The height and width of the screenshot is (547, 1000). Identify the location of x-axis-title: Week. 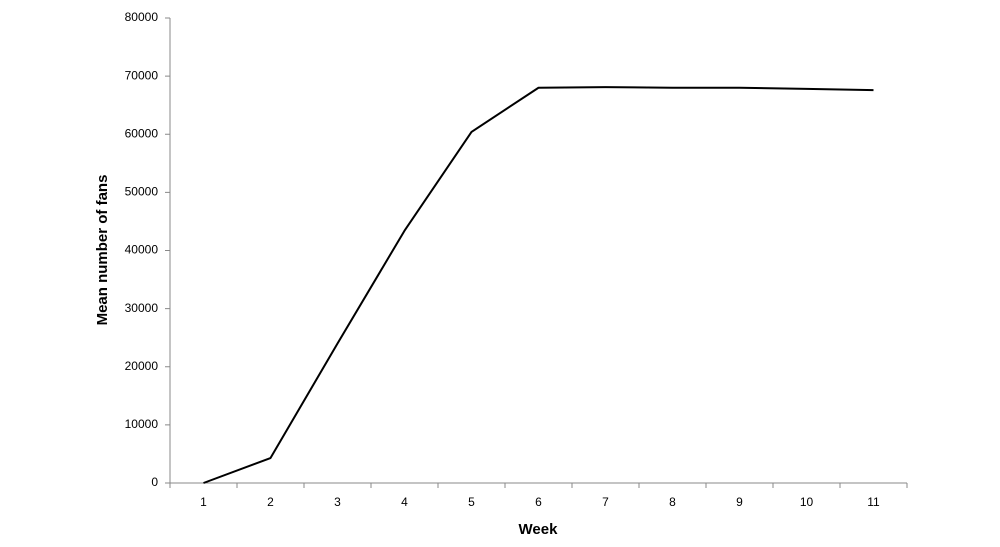
(539, 529).